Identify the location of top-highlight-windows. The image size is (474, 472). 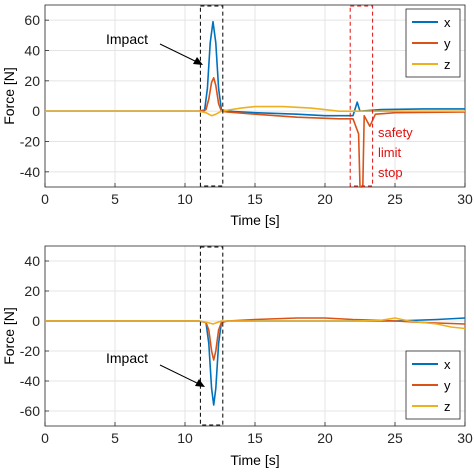
(286, 96).